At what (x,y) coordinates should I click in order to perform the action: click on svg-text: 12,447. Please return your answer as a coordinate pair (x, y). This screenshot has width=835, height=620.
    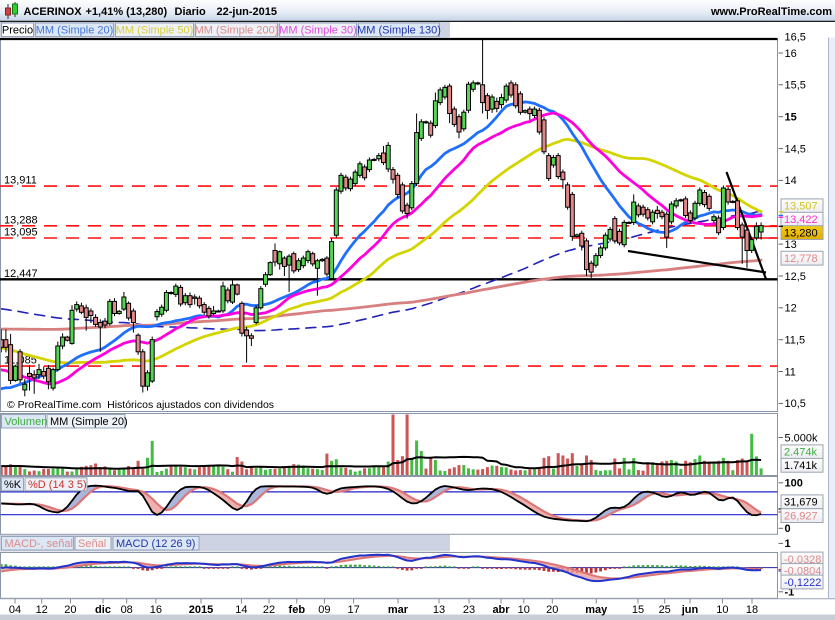
    Looking at the image, I should click on (21, 274).